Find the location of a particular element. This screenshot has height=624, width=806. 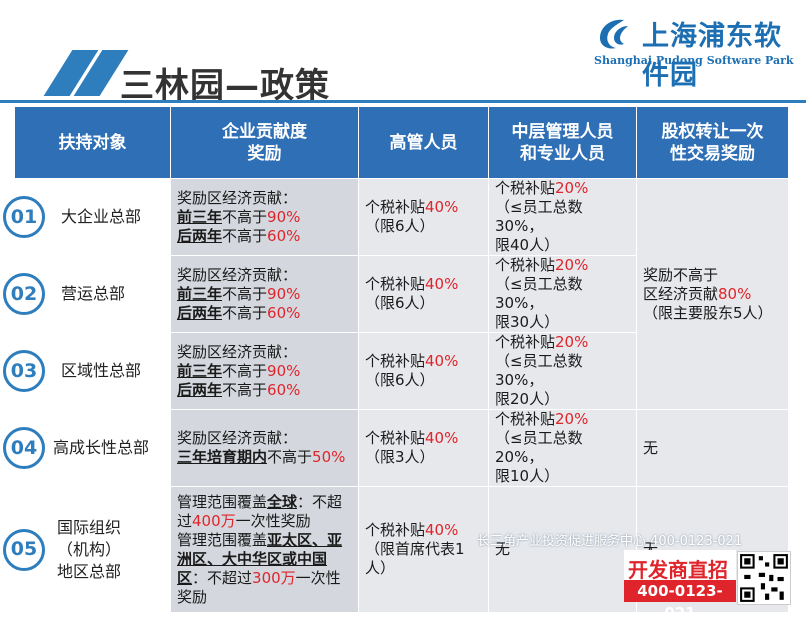

top-bar is located at coordinates (403, 23).